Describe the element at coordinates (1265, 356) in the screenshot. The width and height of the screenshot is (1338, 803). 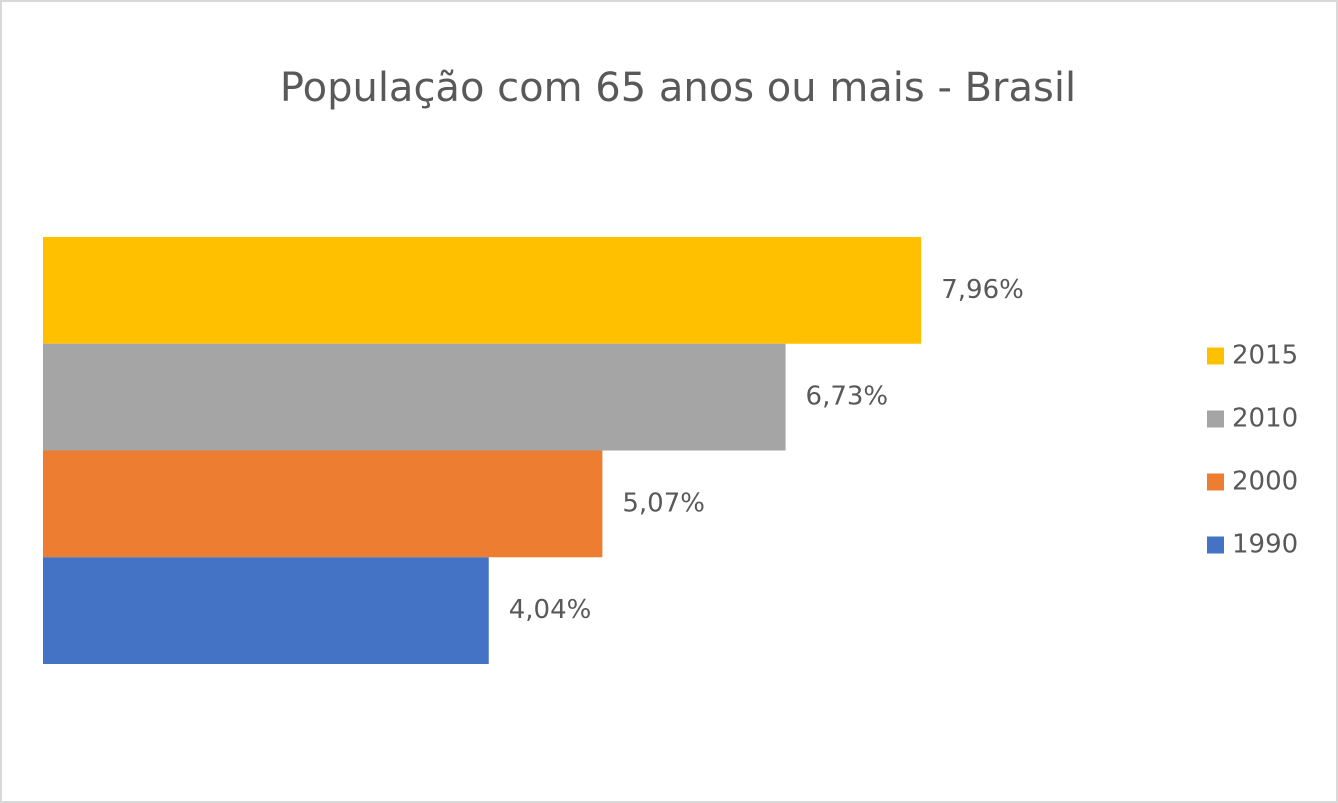
I see `legend-label: 2015` at that location.